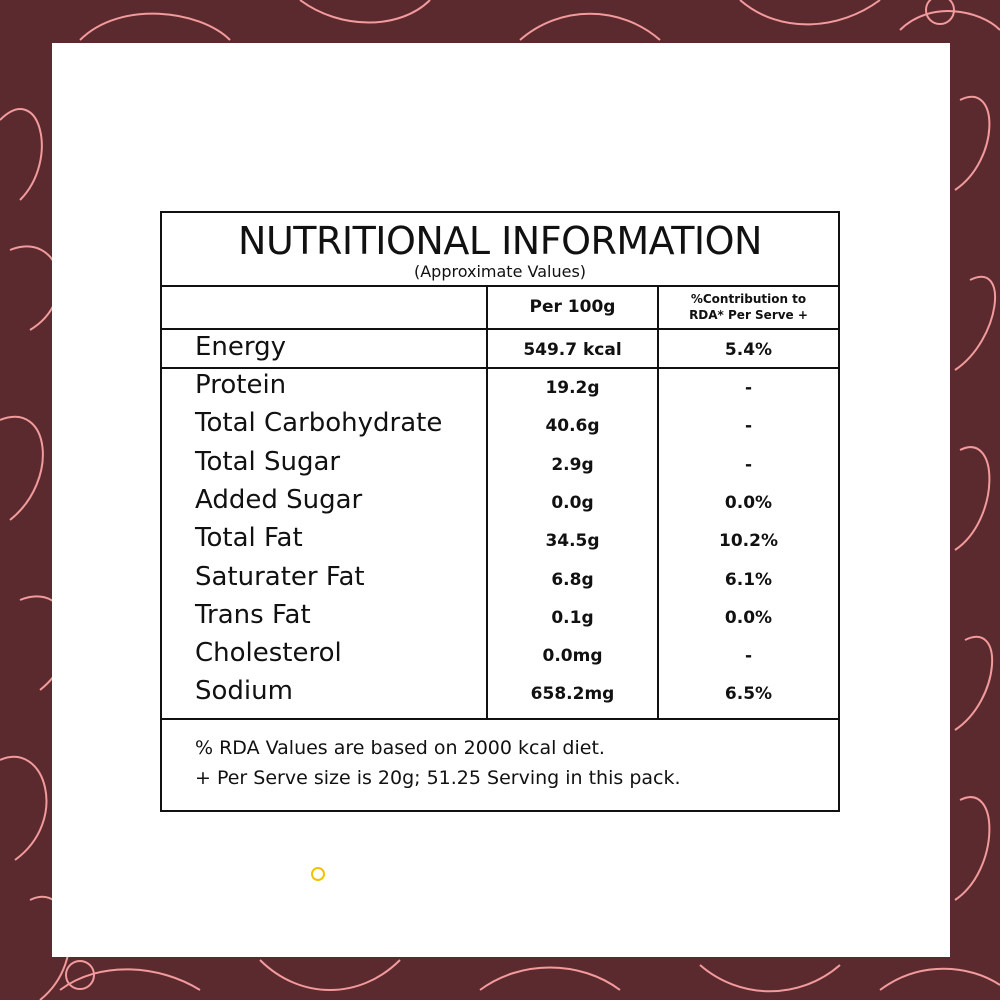 The width and height of the screenshot is (1000, 1000). What do you see at coordinates (572, 464) in the screenshot?
I see `per-100g-value: 2.9g` at bounding box center [572, 464].